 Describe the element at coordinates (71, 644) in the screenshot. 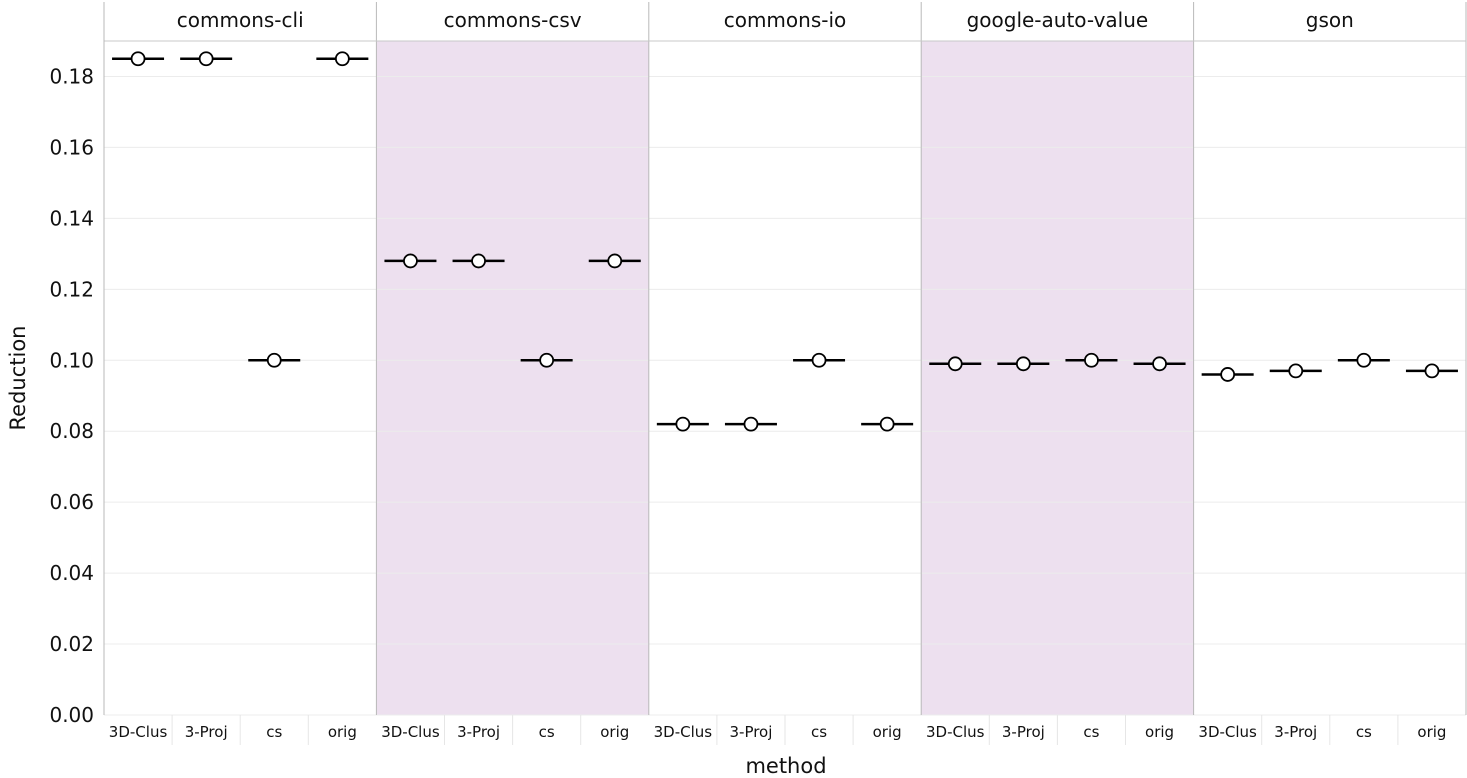

I see `y-tick-label: 0.02` at that location.